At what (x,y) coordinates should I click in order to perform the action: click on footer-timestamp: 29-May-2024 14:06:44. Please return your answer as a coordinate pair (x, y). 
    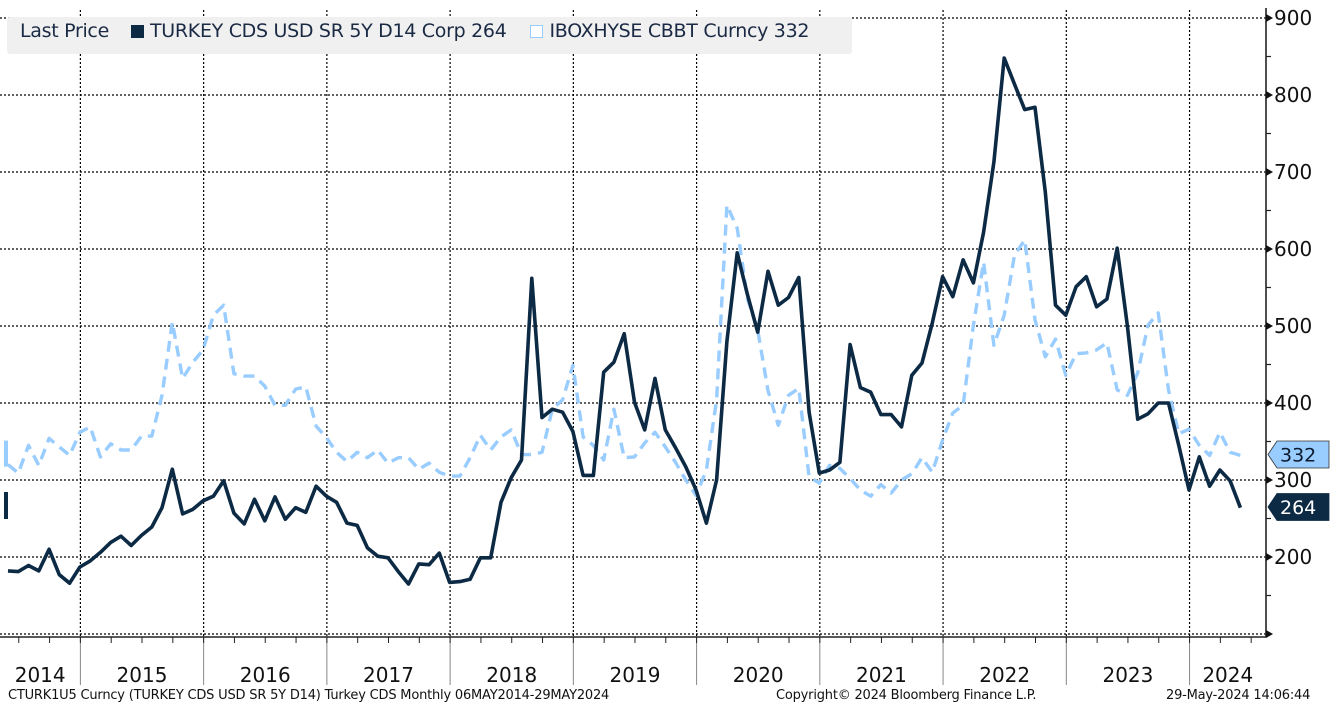
    Looking at the image, I should click on (1238, 695).